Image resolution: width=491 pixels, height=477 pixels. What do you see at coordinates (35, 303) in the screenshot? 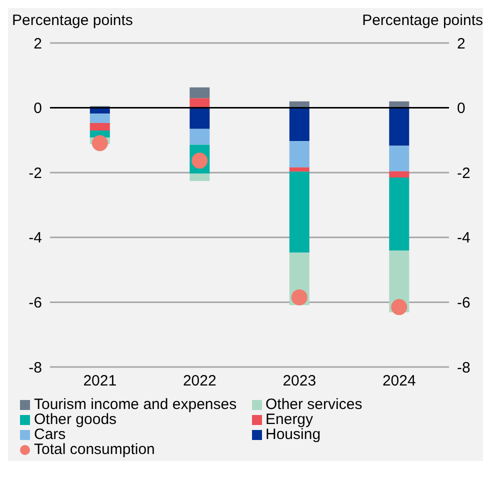
I see `y-tick-label: -6` at bounding box center [35, 303].